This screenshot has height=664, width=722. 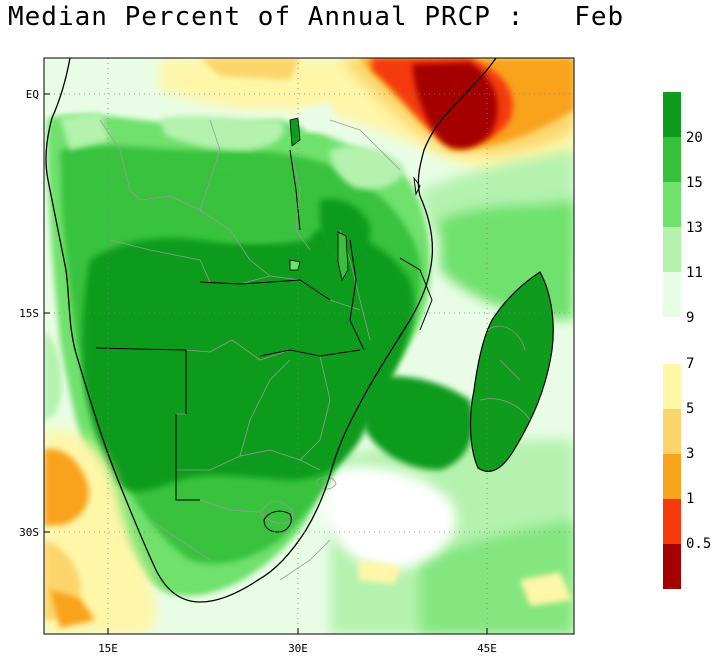 What do you see at coordinates (29, 532) in the screenshot?
I see `y-tick-label-30s: 30S` at bounding box center [29, 532].